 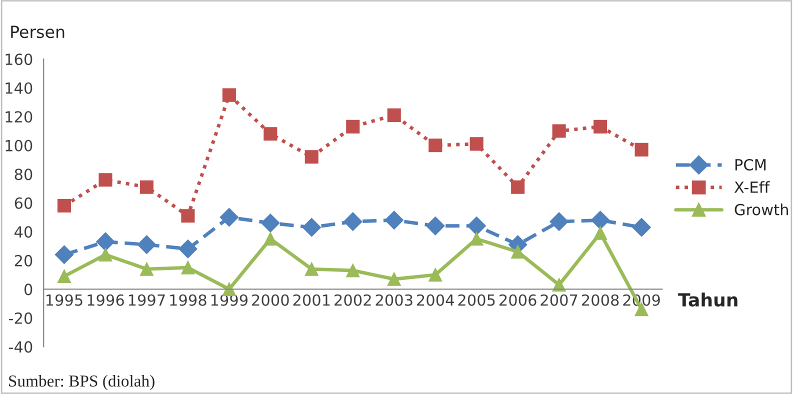 I want to click on x-tick-label: 2000, so click(x=270, y=300).